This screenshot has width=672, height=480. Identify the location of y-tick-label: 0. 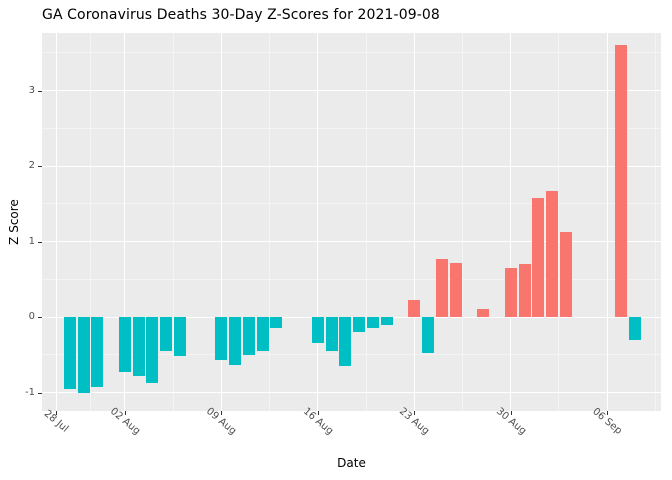
(31, 316).